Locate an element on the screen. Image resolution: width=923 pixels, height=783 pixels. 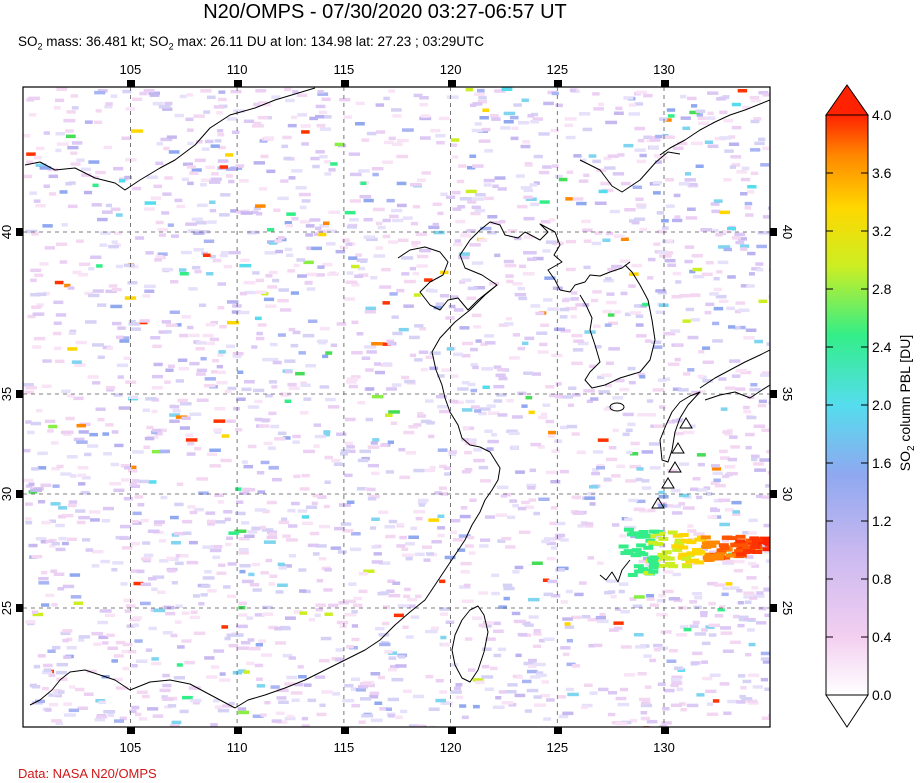
south-china-border is located at coordinates (132, 689).